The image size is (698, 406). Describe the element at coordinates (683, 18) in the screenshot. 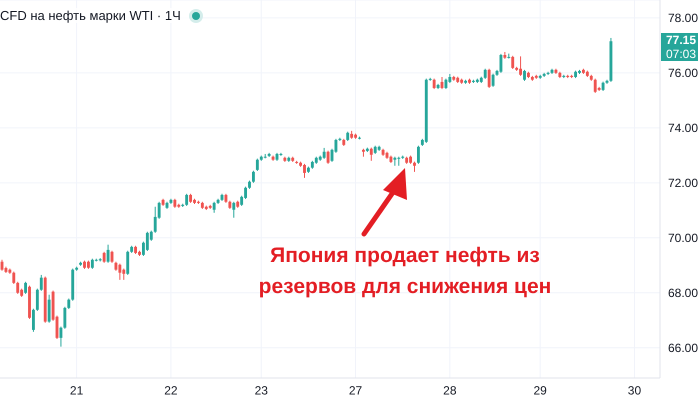

I see `y-tick-label: 78.00` at that location.